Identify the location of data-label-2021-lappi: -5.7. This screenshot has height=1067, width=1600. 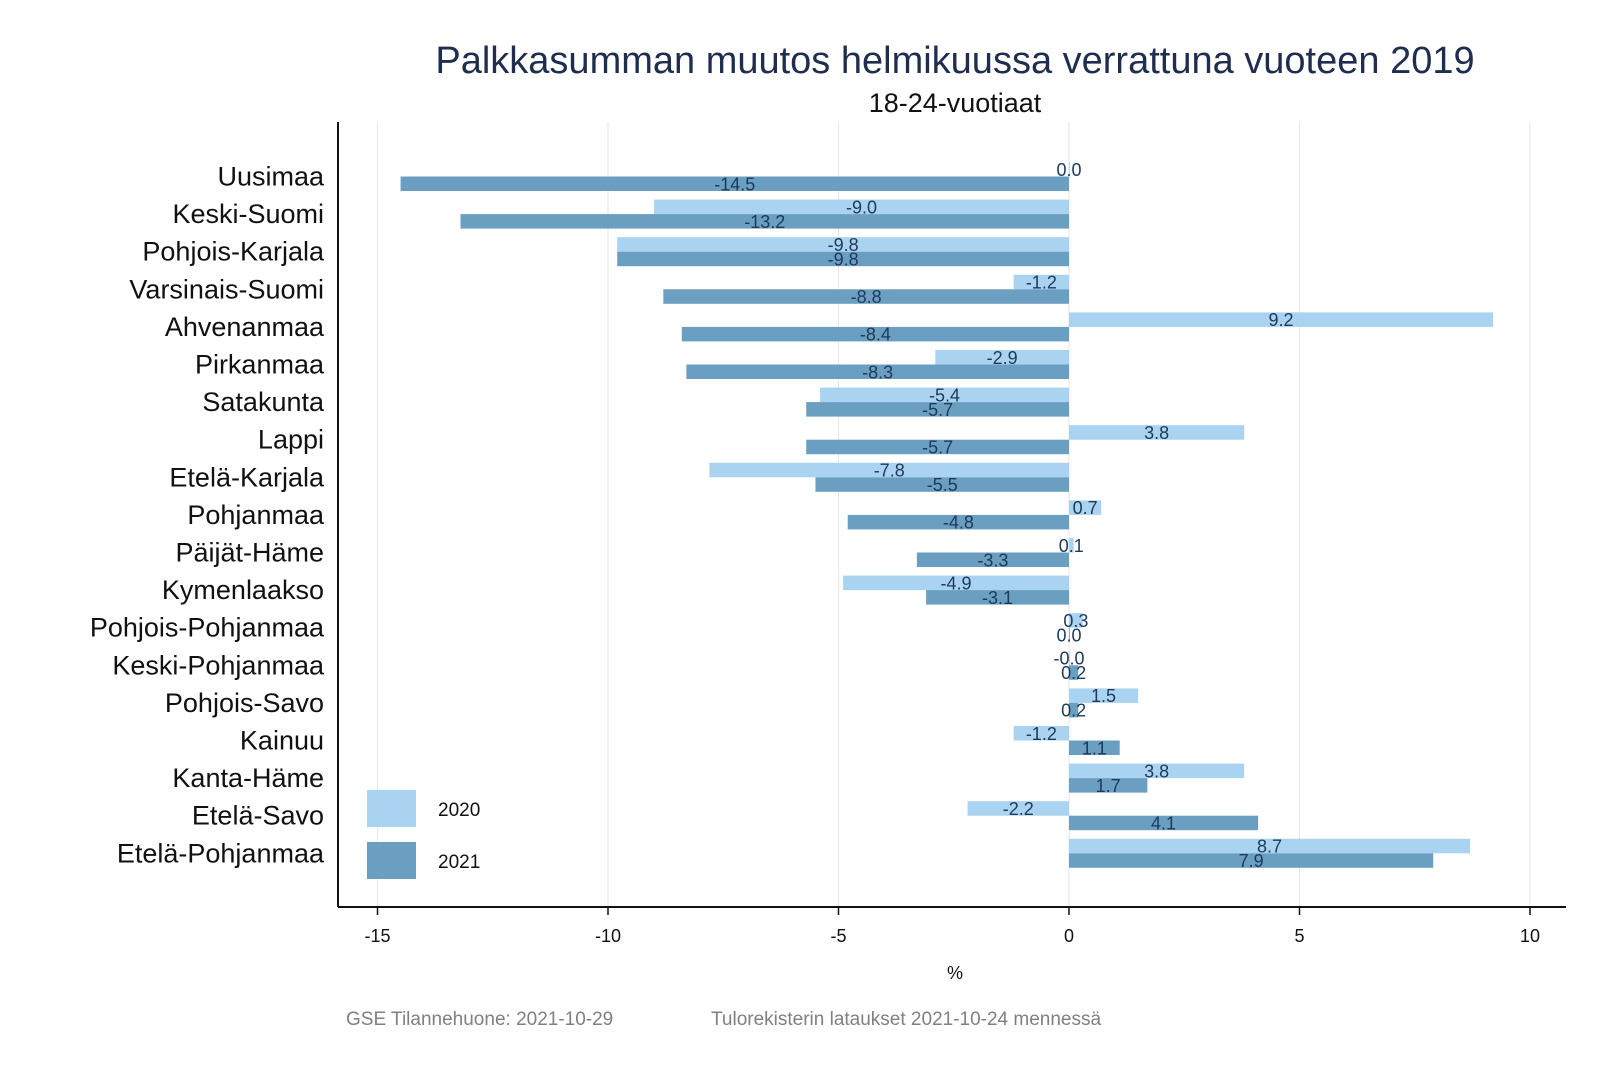
(937, 447).